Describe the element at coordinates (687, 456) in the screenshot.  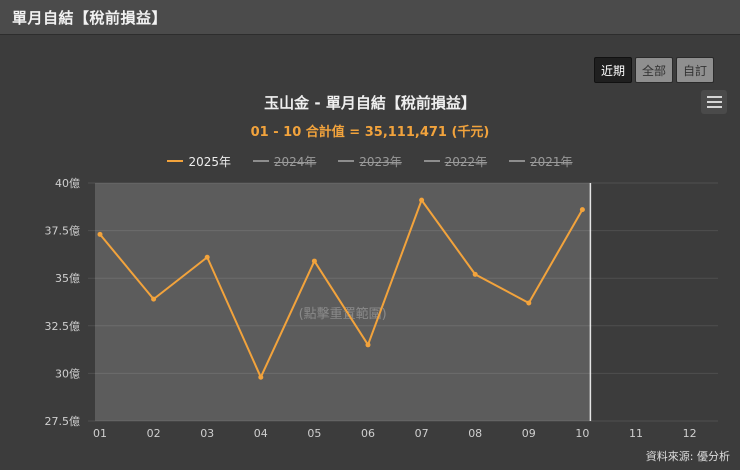
I see `data-source-label: 資料來源: 優分析` at that location.